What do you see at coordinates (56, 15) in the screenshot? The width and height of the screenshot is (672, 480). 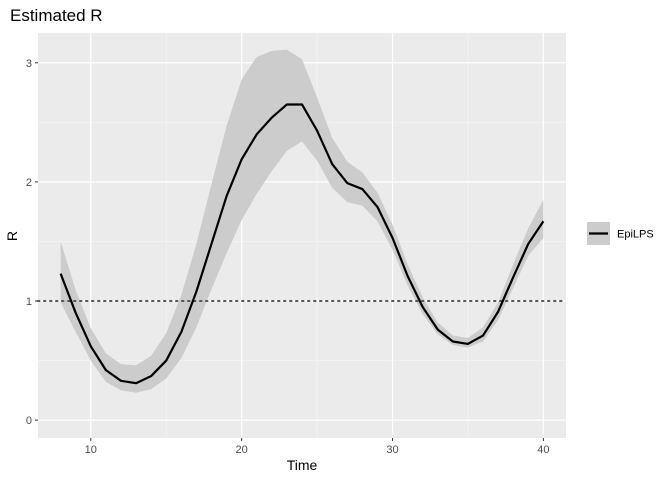 I see `chart-title: Estimated R` at bounding box center [56, 15].